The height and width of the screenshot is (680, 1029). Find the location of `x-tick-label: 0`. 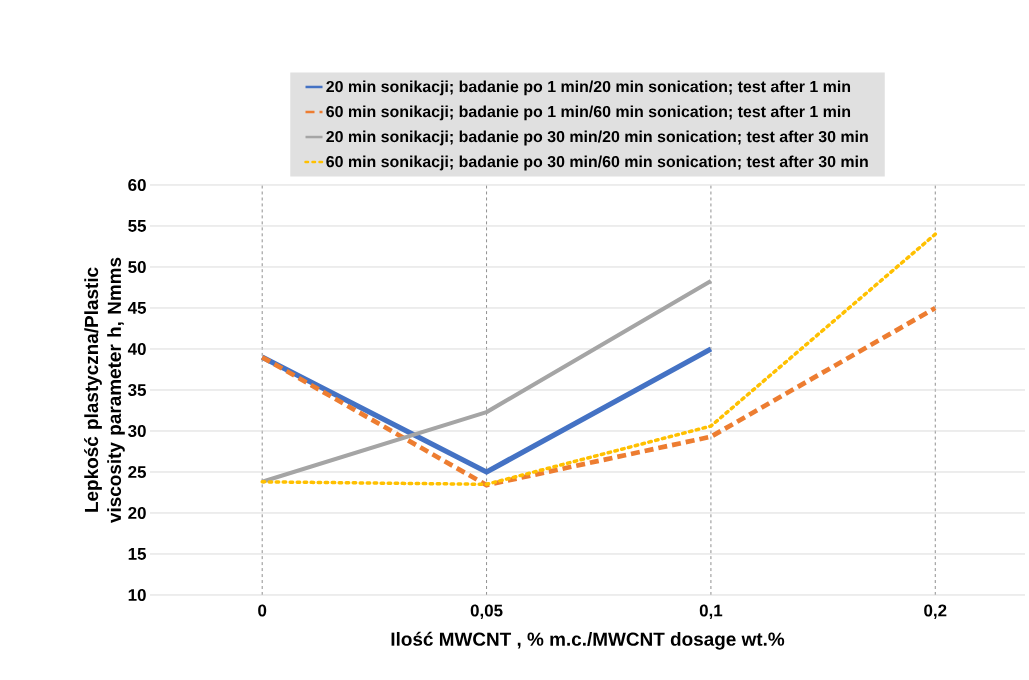

x-tick-label: 0 is located at coordinates (262, 610).